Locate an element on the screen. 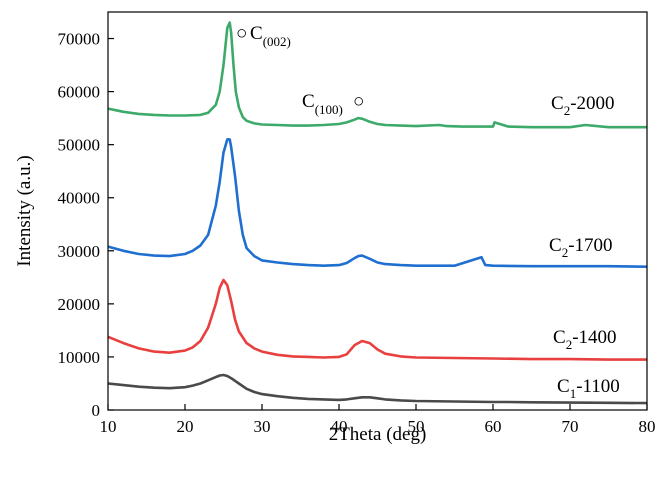 Image resolution: width=663 pixels, height=478 pixels. y-tick-label: 60000 is located at coordinates (79, 92).